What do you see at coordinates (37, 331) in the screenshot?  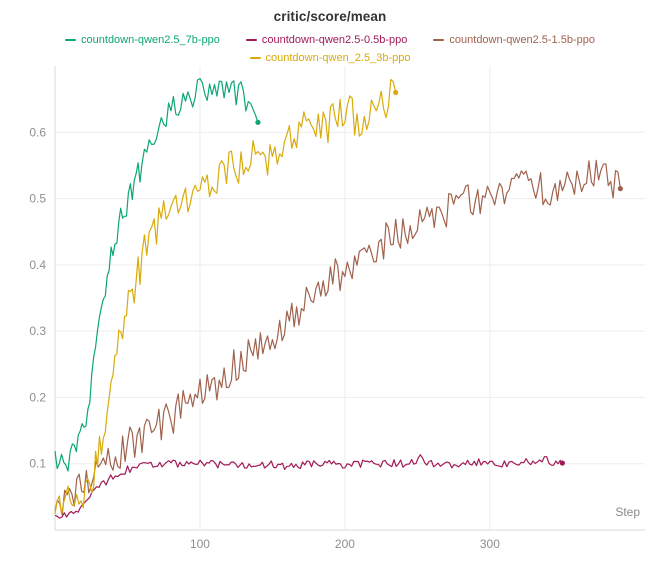 I see `y-tick-label: 0.3` at bounding box center [37, 331].